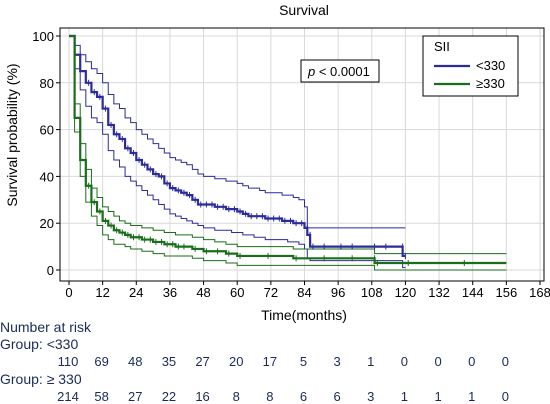  Describe the element at coordinates (102, 292) in the screenshot. I see `x-tick-label: 12` at that location.